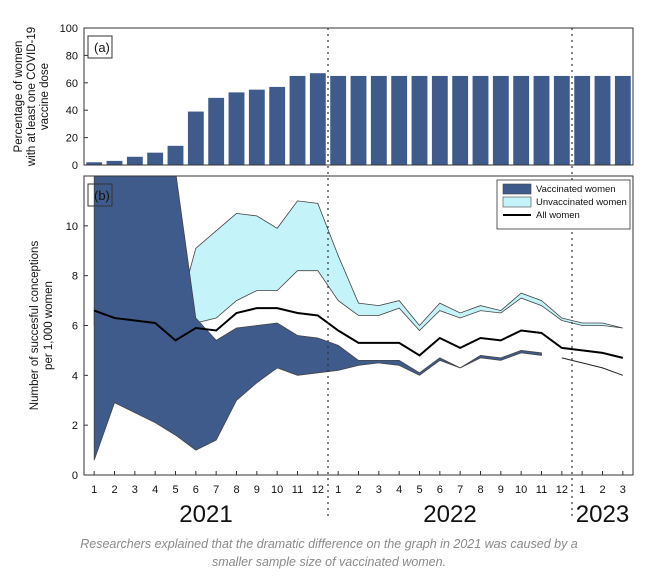 Image resolution: width=658 pixels, height=588 pixels. I want to click on vaccinated-continuation-line, so click(592, 366).